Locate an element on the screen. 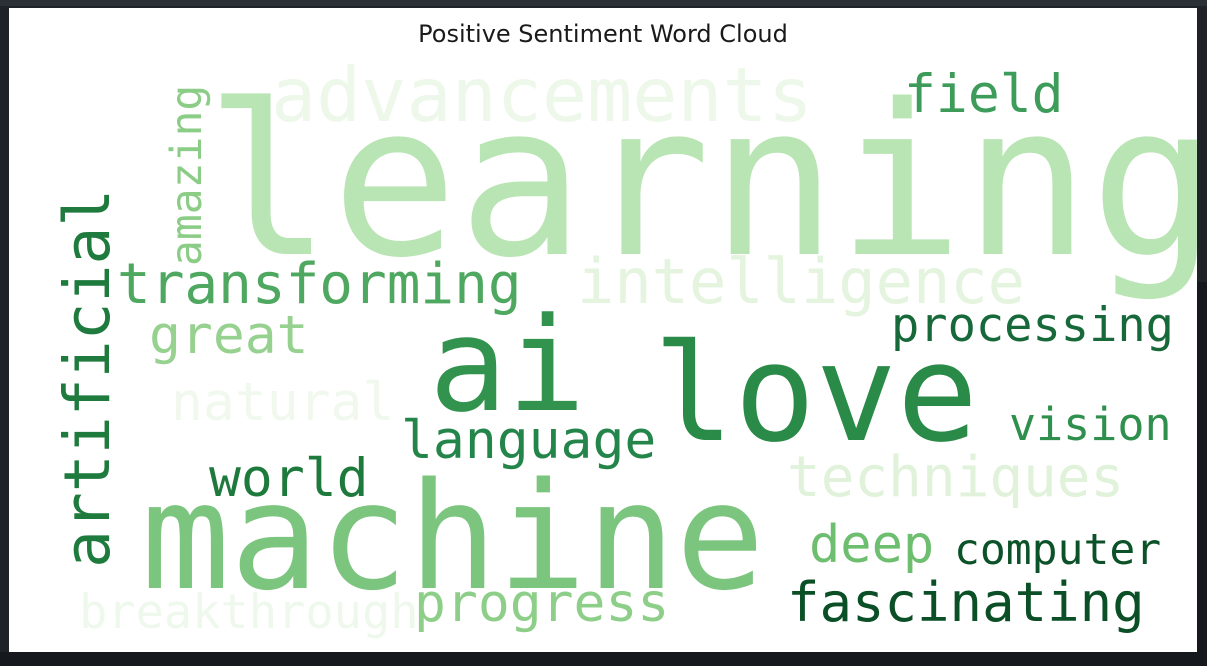  word-vision: vision is located at coordinates (1090, 424).